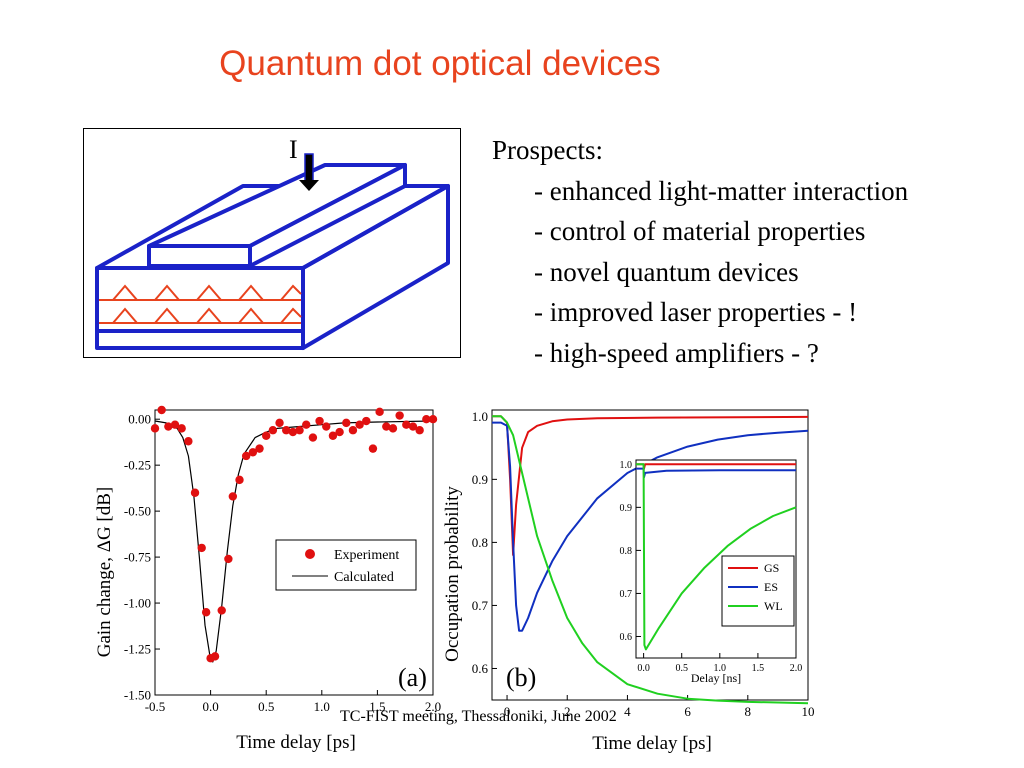 Image resolution: width=1024 pixels, height=768 pixels. Describe the element at coordinates (309, 172) in the screenshot. I see `current-arrow` at that location.